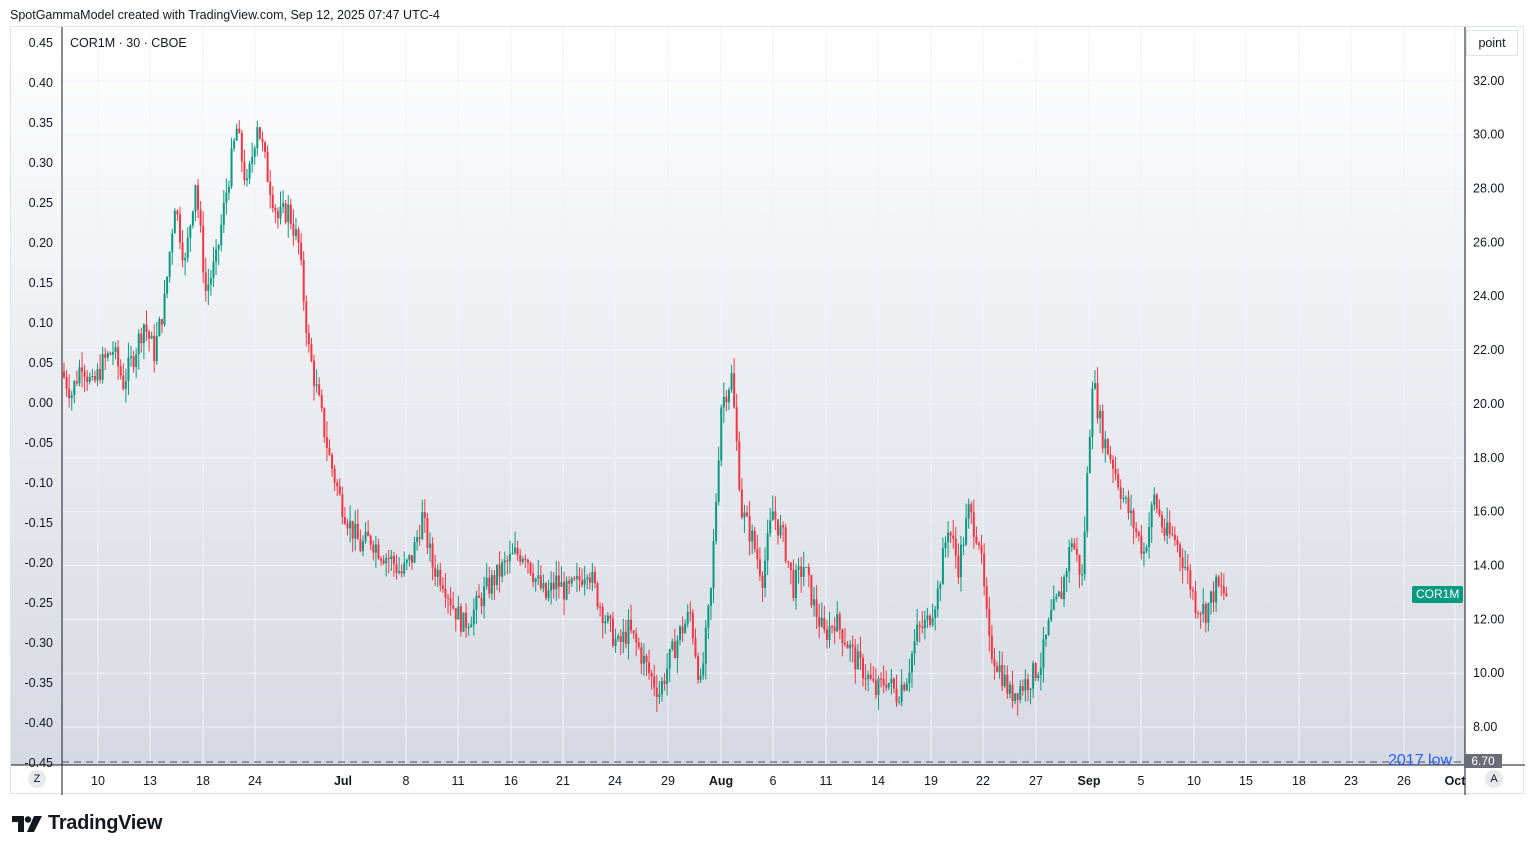 The image size is (1534, 853). Describe the element at coordinates (1089, 781) in the screenshot. I see `time-axis-tick: Sep` at that location.